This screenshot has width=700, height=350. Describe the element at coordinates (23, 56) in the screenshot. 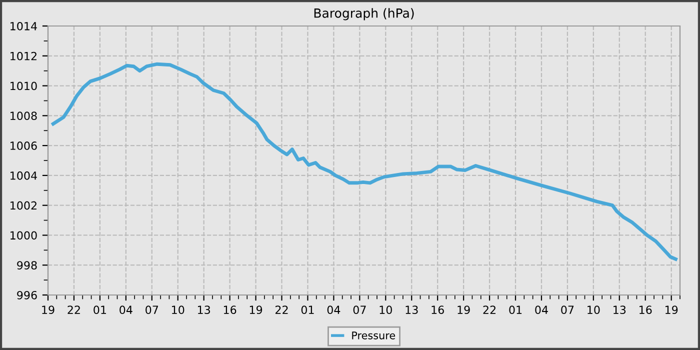

I see `y-tick-label: 1012` at that location.